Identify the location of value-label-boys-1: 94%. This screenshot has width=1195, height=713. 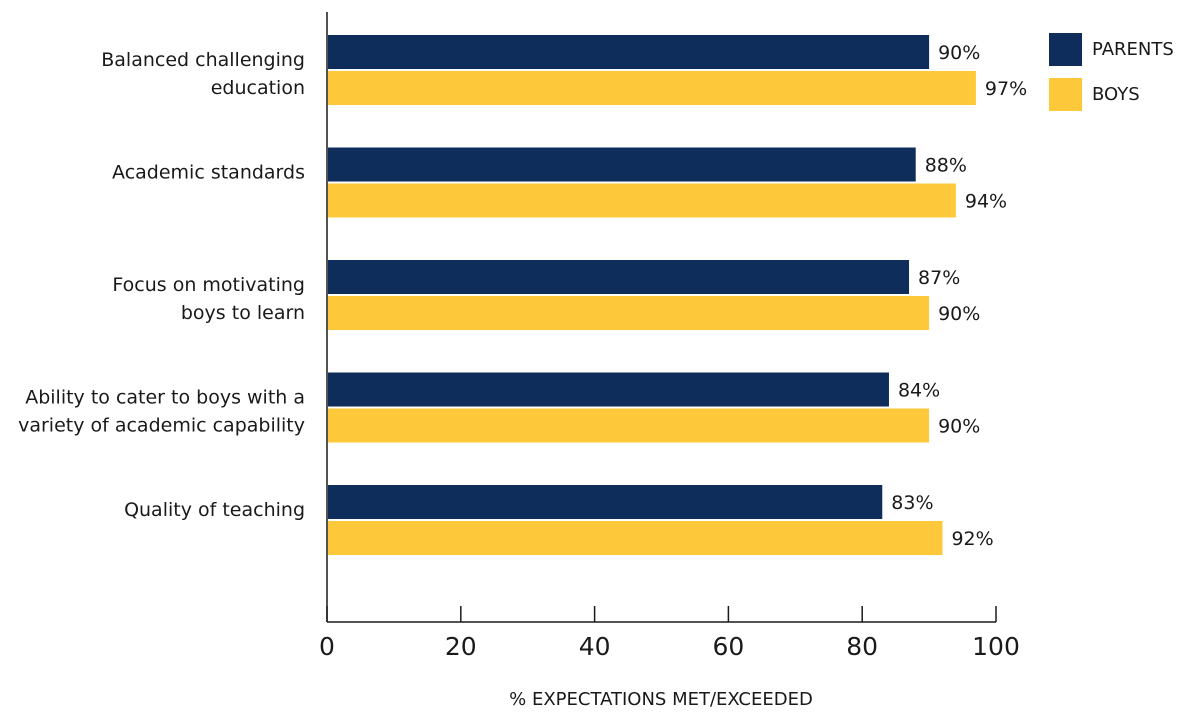
(986, 202).